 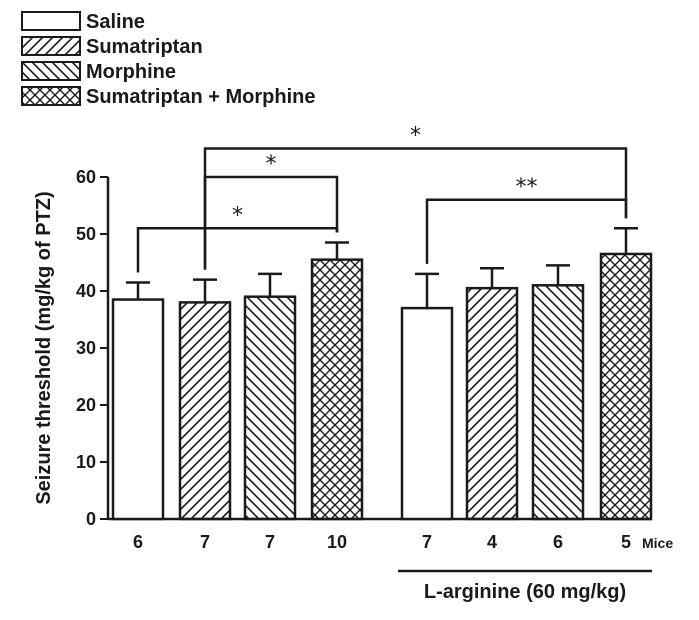 I want to click on y-tick-label-1: 10, so click(x=86, y=462).